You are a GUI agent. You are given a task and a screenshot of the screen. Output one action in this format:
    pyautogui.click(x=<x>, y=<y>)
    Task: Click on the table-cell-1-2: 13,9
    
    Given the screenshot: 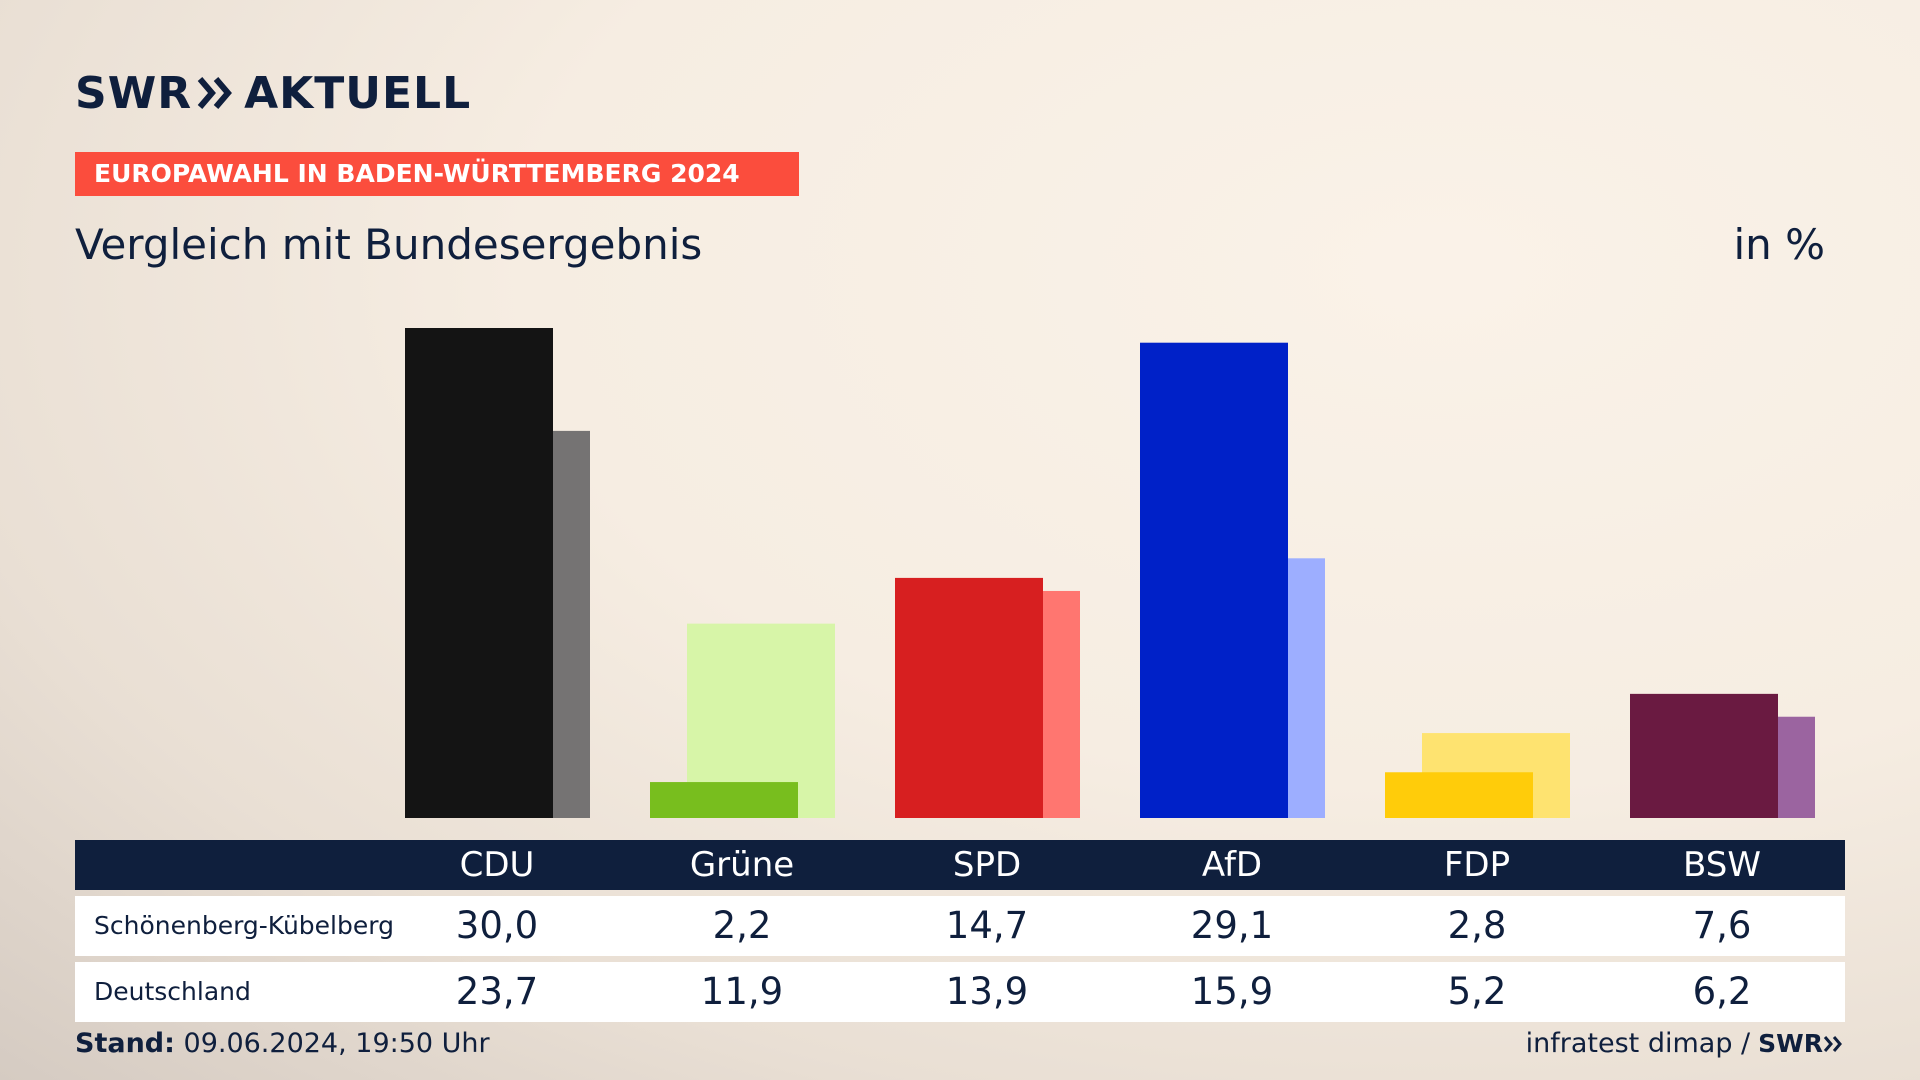 What is the action you would take?
    pyautogui.click(x=987, y=991)
    